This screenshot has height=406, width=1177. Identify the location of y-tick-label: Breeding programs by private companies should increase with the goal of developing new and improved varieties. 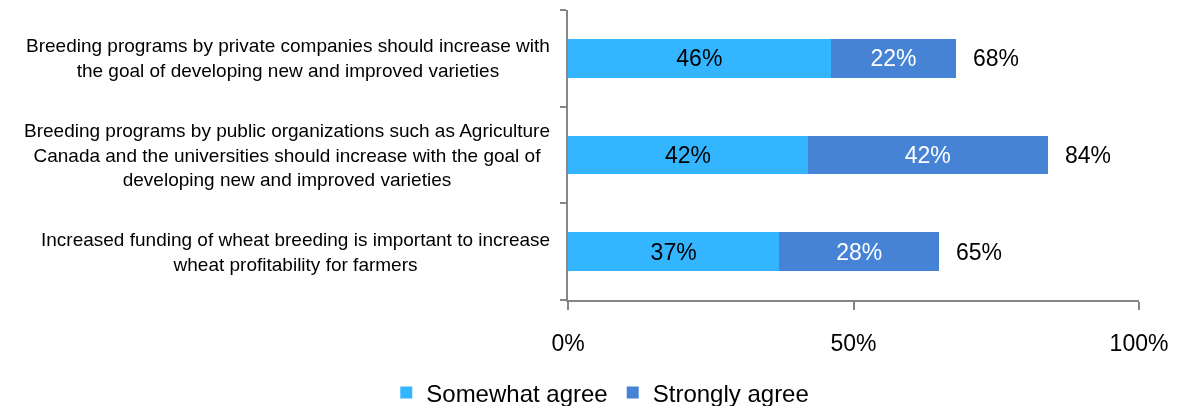
(288, 58).